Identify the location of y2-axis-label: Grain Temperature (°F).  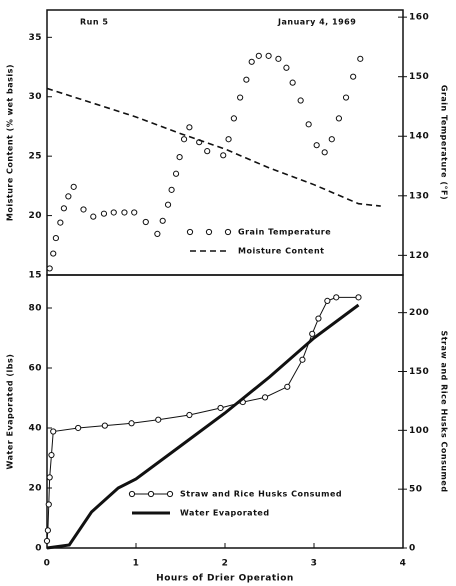
(444, 142).